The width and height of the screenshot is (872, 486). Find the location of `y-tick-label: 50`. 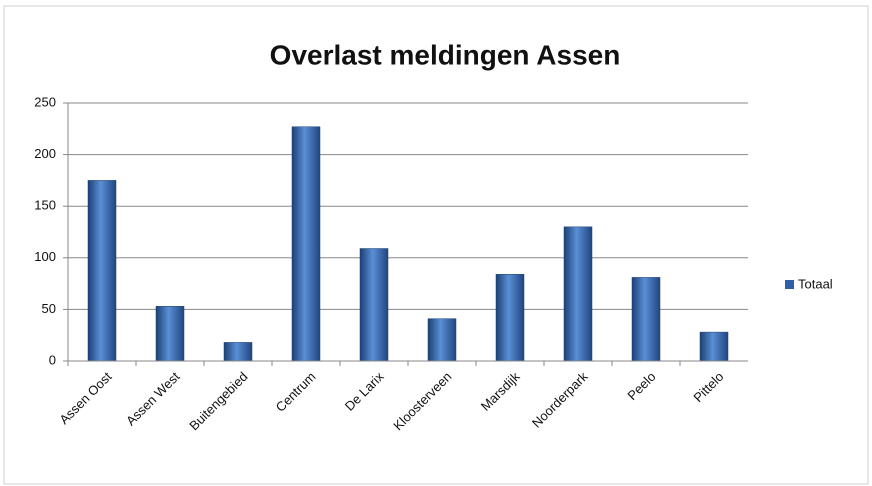

y-tick-label: 50 is located at coordinates (49, 308).